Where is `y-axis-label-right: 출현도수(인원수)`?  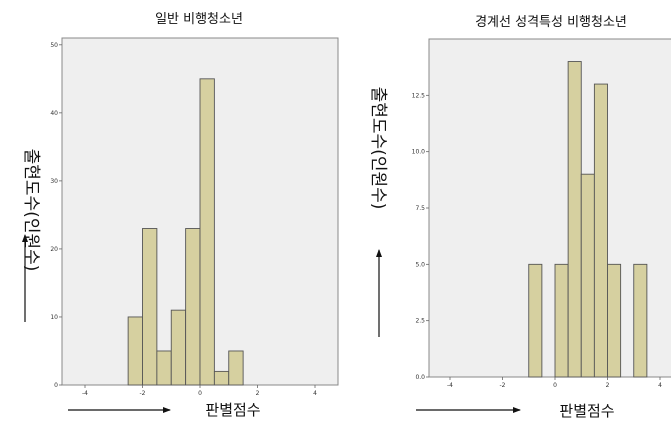 y-axis-label-right: 출현도수(인원수) is located at coordinates (378, 148).